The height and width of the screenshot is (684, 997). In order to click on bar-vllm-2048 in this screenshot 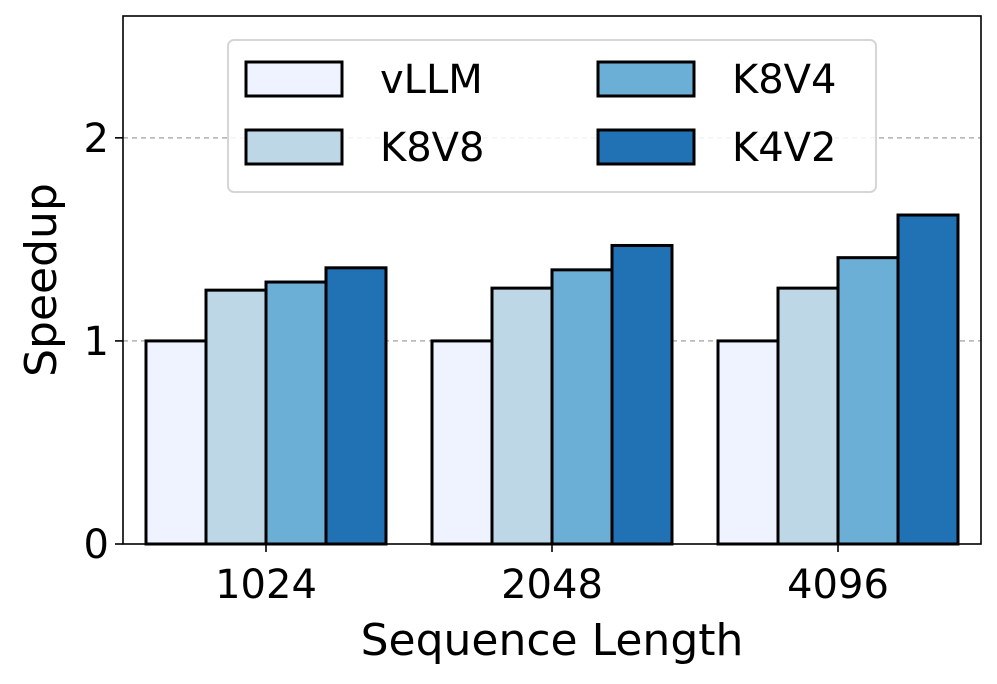, I will do `click(462, 442)`.